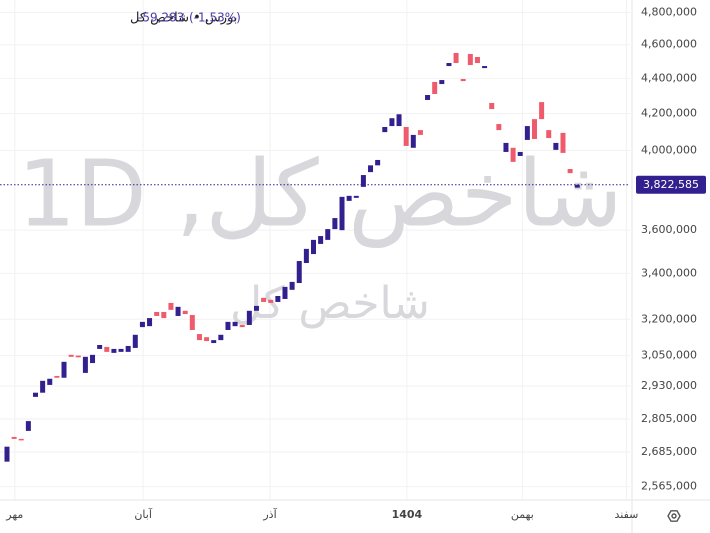  What do you see at coordinates (669, 44) in the screenshot?
I see `y-tick-label: 4,600,000` at bounding box center [669, 44].